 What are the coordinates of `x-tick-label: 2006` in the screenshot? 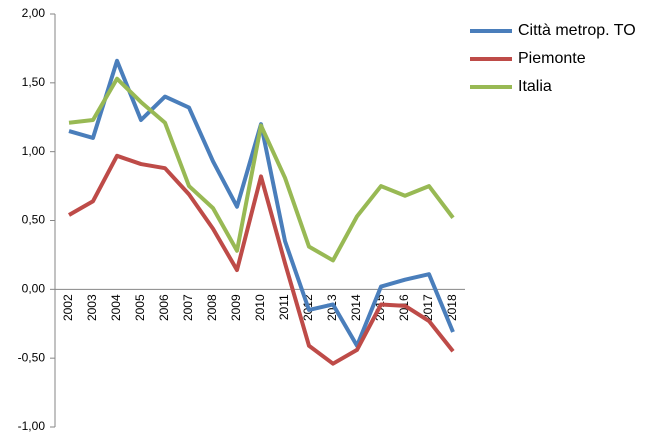 It's located at (164, 307).